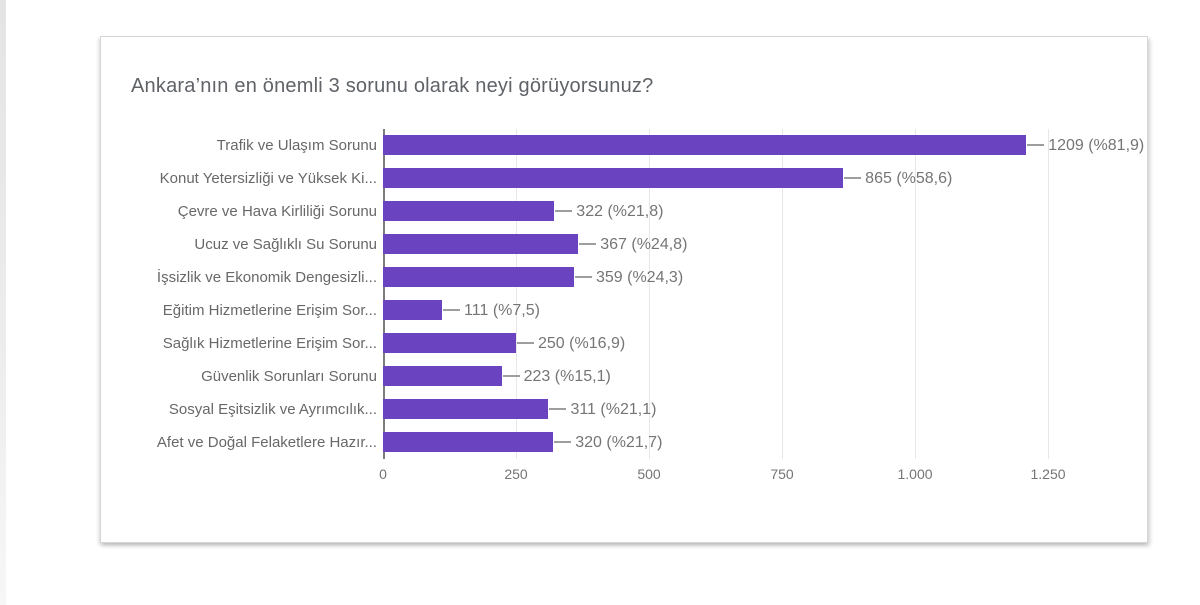 The width and height of the screenshot is (1200, 605). I want to click on y-axis-line, so click(384, 294).